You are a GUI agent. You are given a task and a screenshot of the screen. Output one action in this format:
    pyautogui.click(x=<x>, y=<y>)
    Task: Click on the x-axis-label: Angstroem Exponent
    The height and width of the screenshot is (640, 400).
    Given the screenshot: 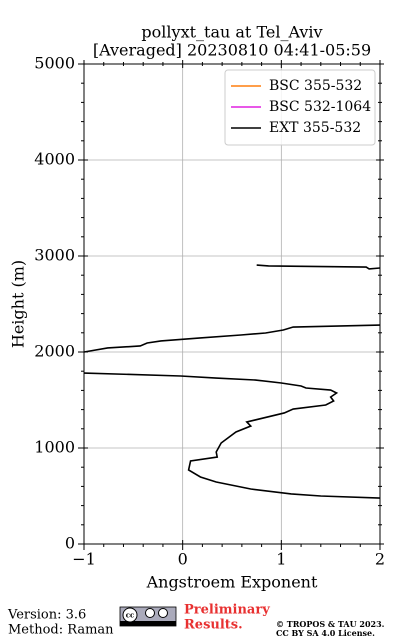 What is the action you would take?
    pyautogui.click(x=232, y=582)
    